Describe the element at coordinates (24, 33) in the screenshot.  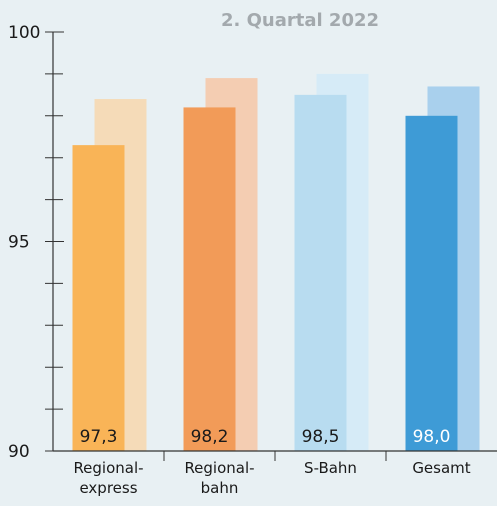
I see `y-tick-label: 100` at that location.